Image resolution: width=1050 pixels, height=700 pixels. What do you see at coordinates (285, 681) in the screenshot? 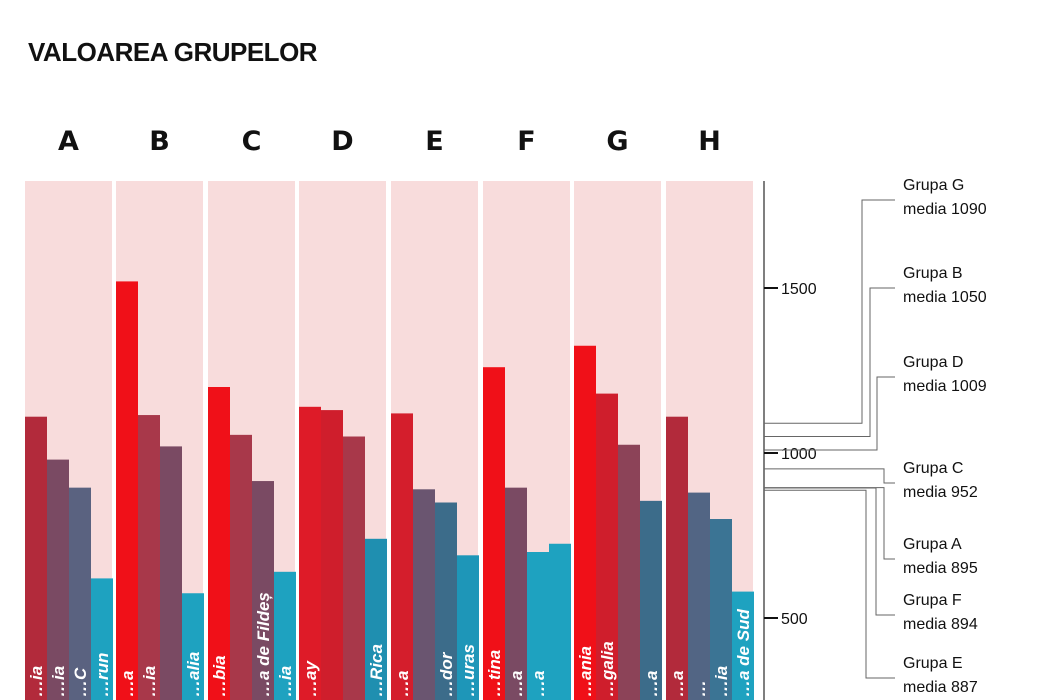
I see `bar-label-c-4: …ia` at bounding box center [285, 681].